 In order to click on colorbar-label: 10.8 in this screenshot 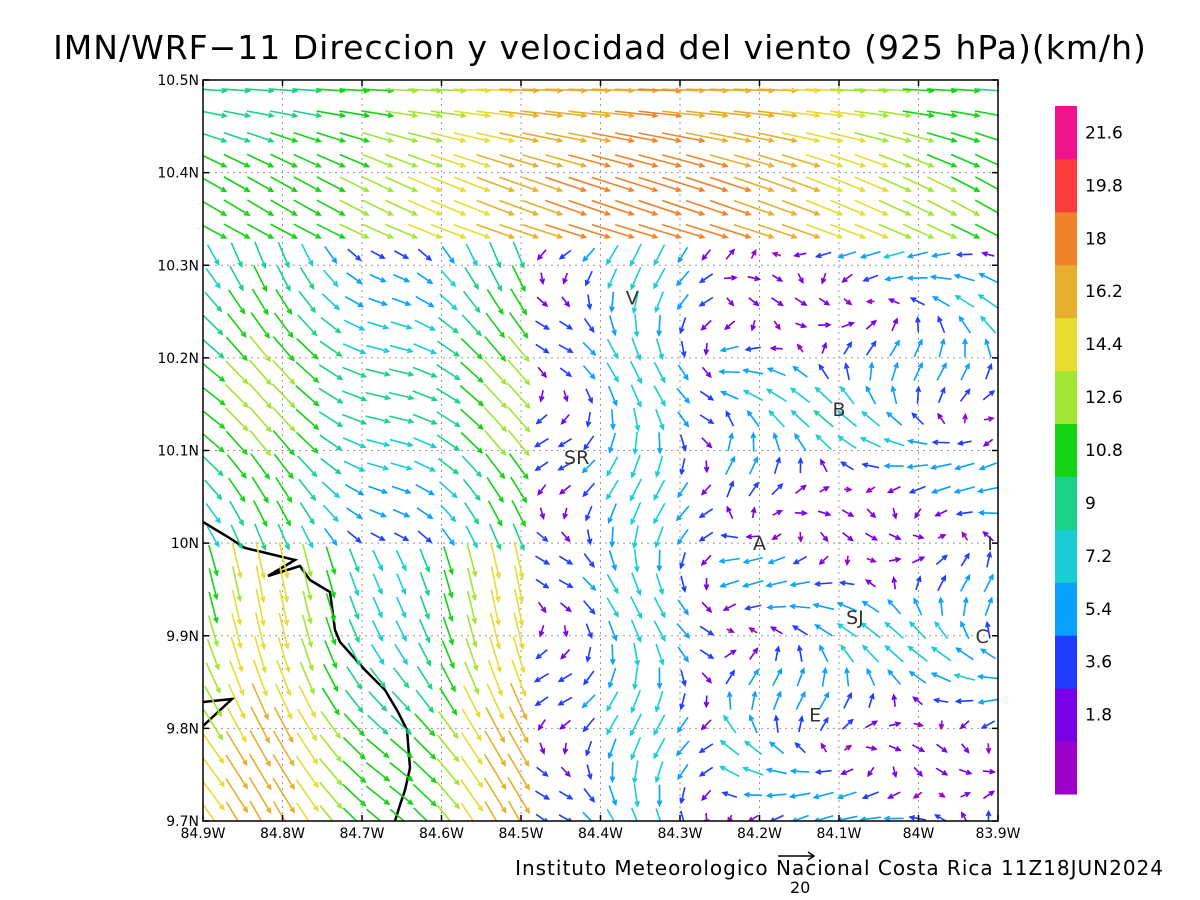, I will do `click(1104, 451)`.